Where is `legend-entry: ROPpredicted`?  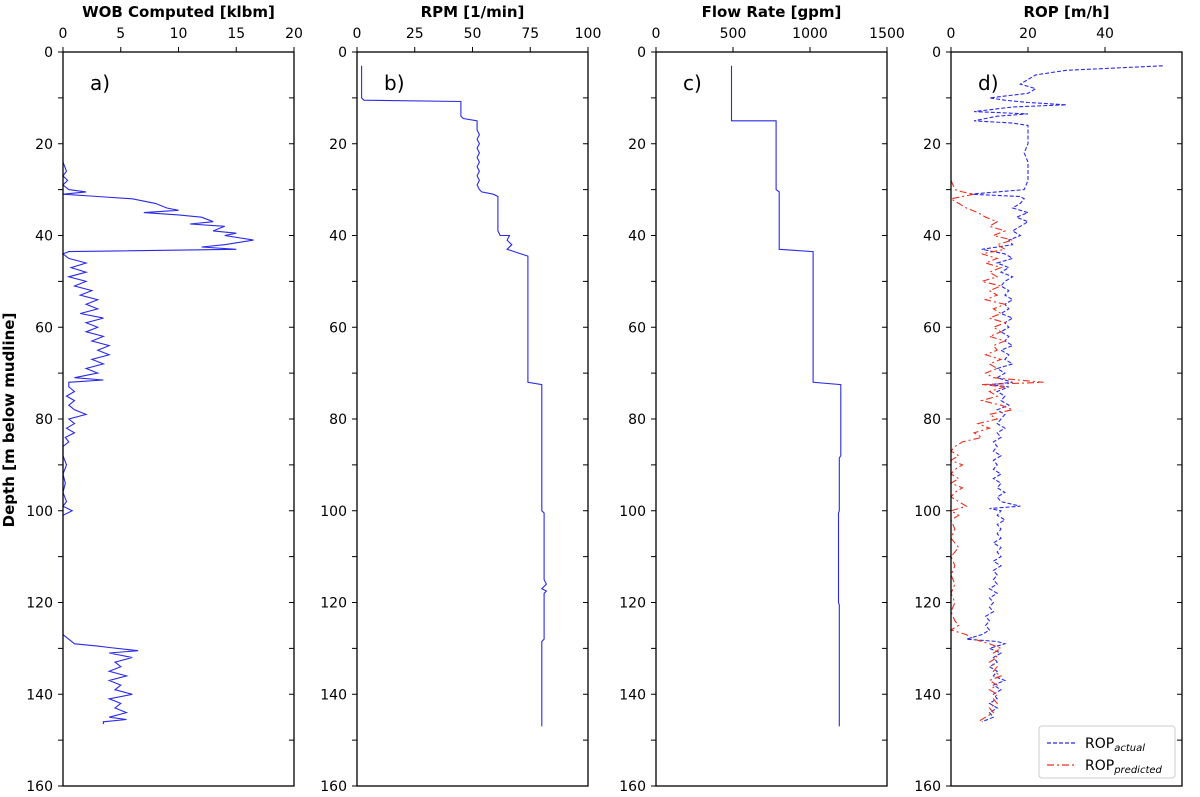
legend-entry: ROPpredicted is located at coordinates (1124, 767).